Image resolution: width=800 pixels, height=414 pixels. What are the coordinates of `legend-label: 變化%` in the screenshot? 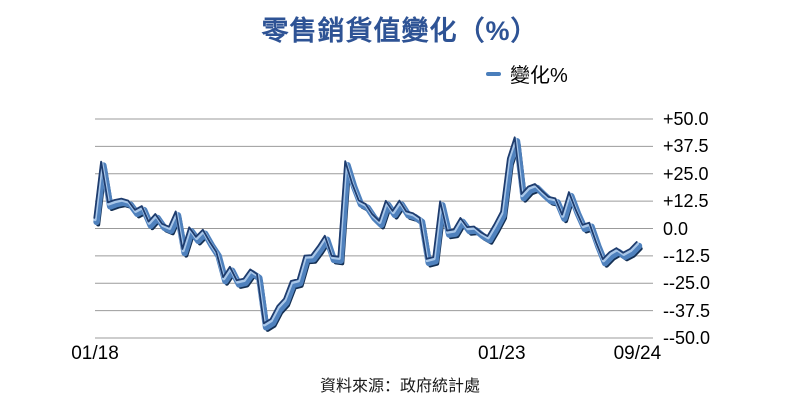 It's located at (539, 76).